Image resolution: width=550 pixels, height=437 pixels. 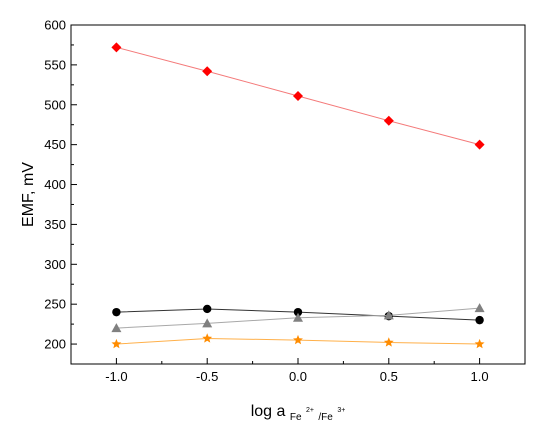 I want to click on y-tick-label: 400, so click(x=55, y=184).